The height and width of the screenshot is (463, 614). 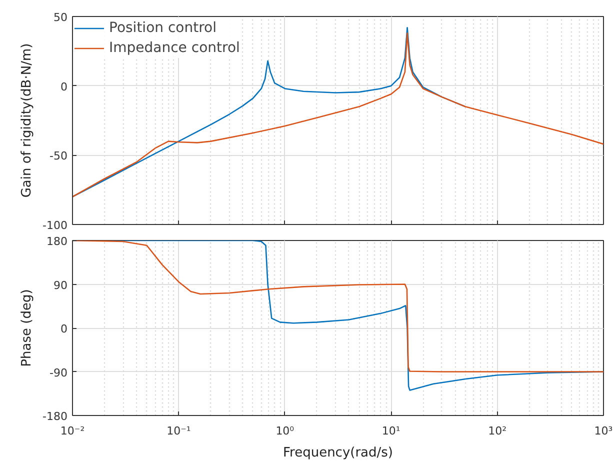 What do you see at coordinates (178, 431) in the screenshot?
I see `x-tick-label: 10⁻¹` at bounding box center [178, 431].